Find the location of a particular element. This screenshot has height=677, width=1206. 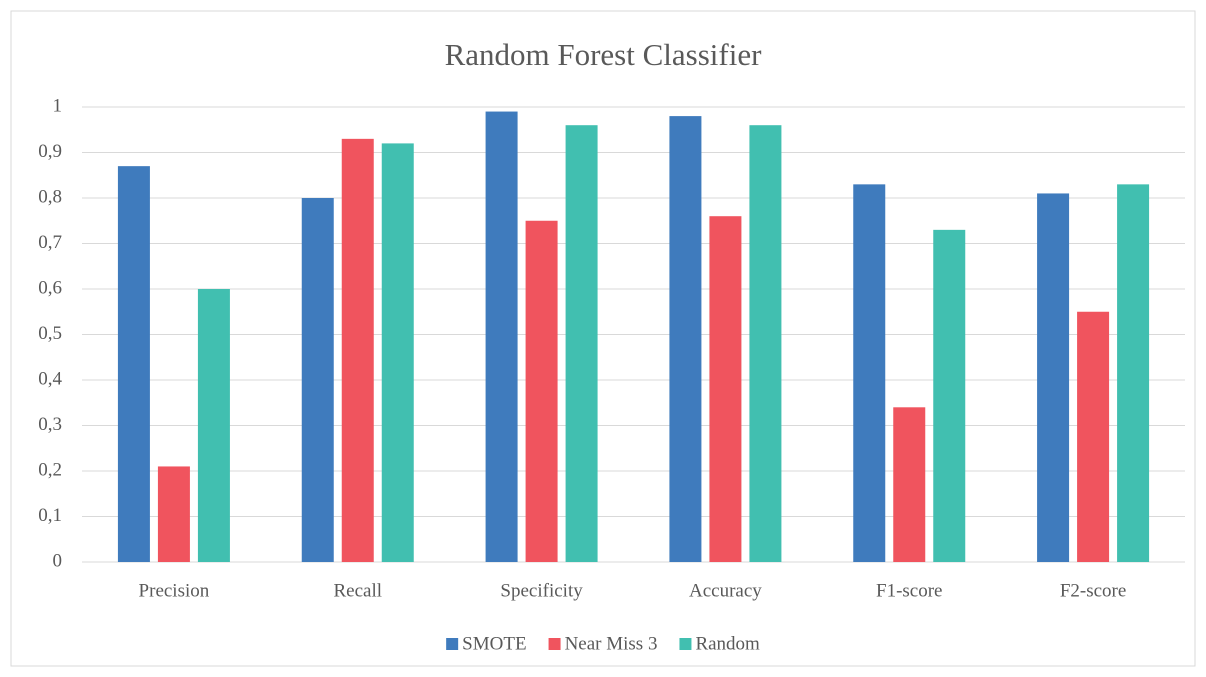

legend-label: Random is located at coordinates (727, 643).